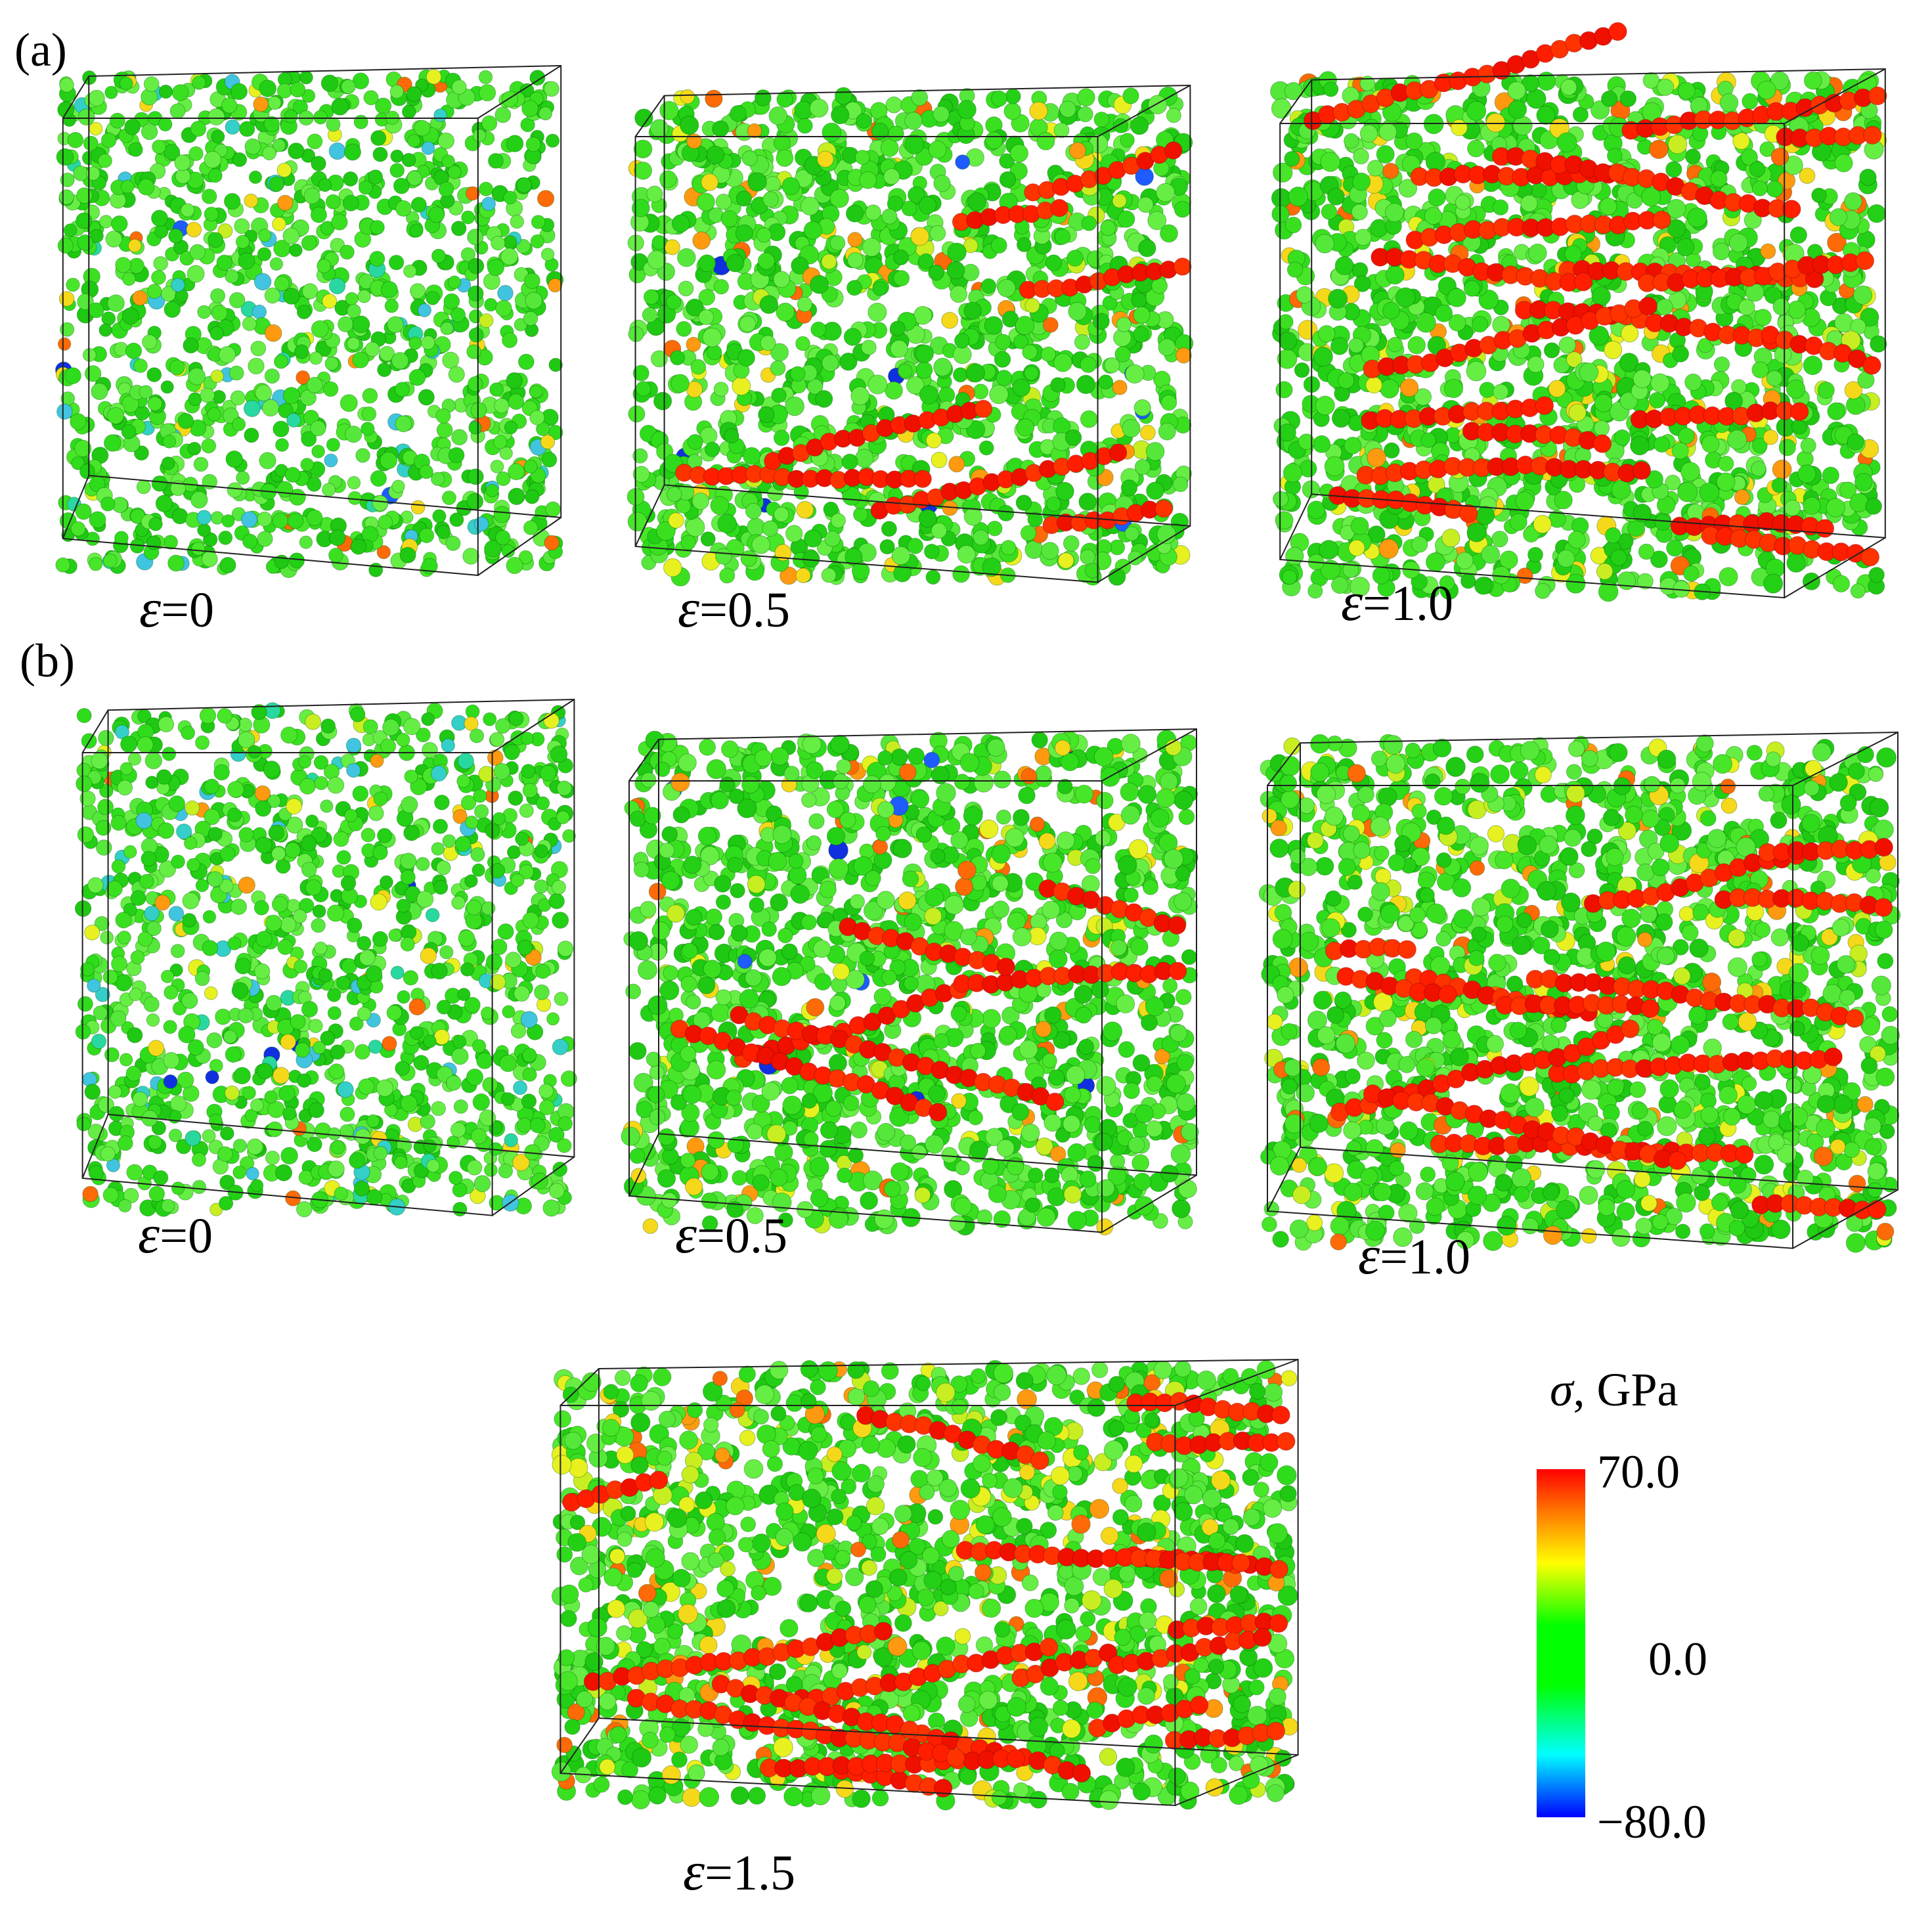  Describe the element at coordinates (1652, 1822) in the screenshot. I see `colorbar-min-label: −80.0` at that location.